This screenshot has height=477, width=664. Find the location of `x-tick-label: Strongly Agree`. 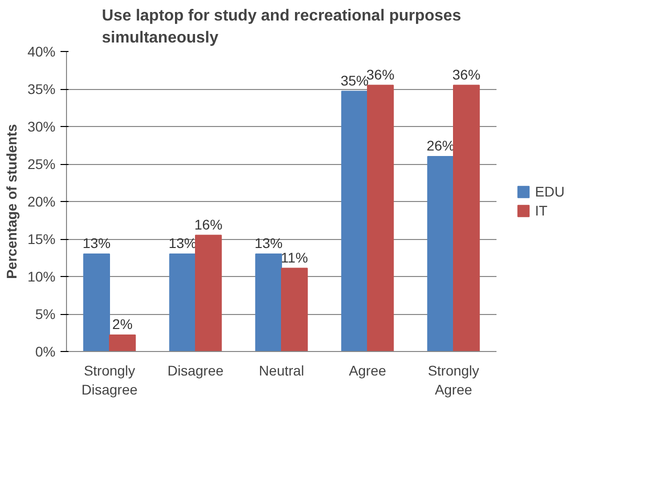

x-tick-label: Strongly Agree is located at coordinates (454, 380).